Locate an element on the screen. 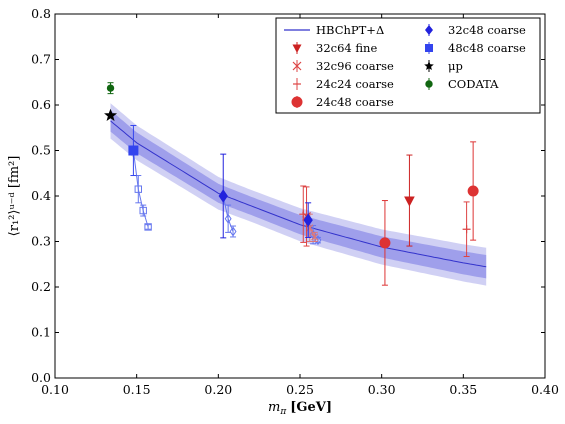 Image resolution: width=565 pixels, height=424 pixels. y-tick-label: 0.0 is located at coordinates (41, 377).